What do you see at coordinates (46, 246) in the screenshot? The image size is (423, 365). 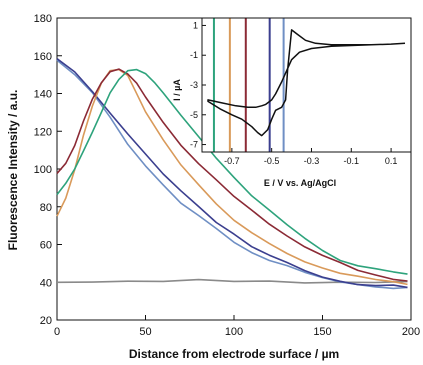 I see `main-y-tick-label: 60` at bounding box center [46, 246].